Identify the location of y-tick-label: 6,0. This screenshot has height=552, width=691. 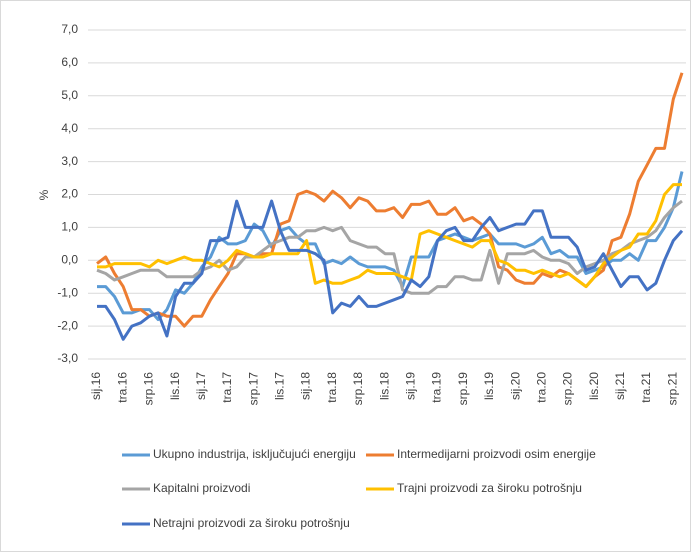
(69, 62).